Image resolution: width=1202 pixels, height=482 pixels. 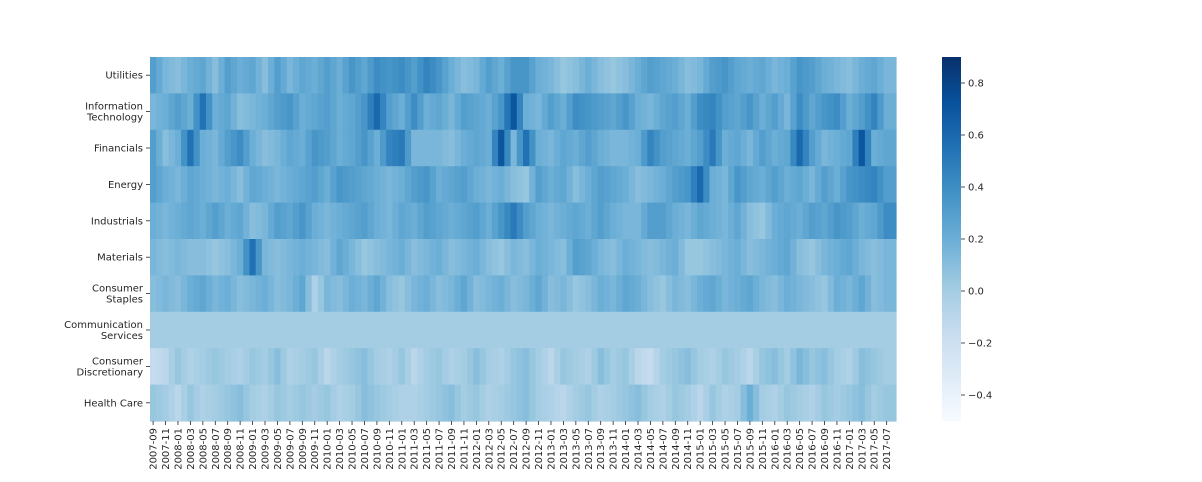 What do you see at coordinates (154, 449) in the screenshot?
I see `column-label: 2007-09` at bounding box center [154, 449].